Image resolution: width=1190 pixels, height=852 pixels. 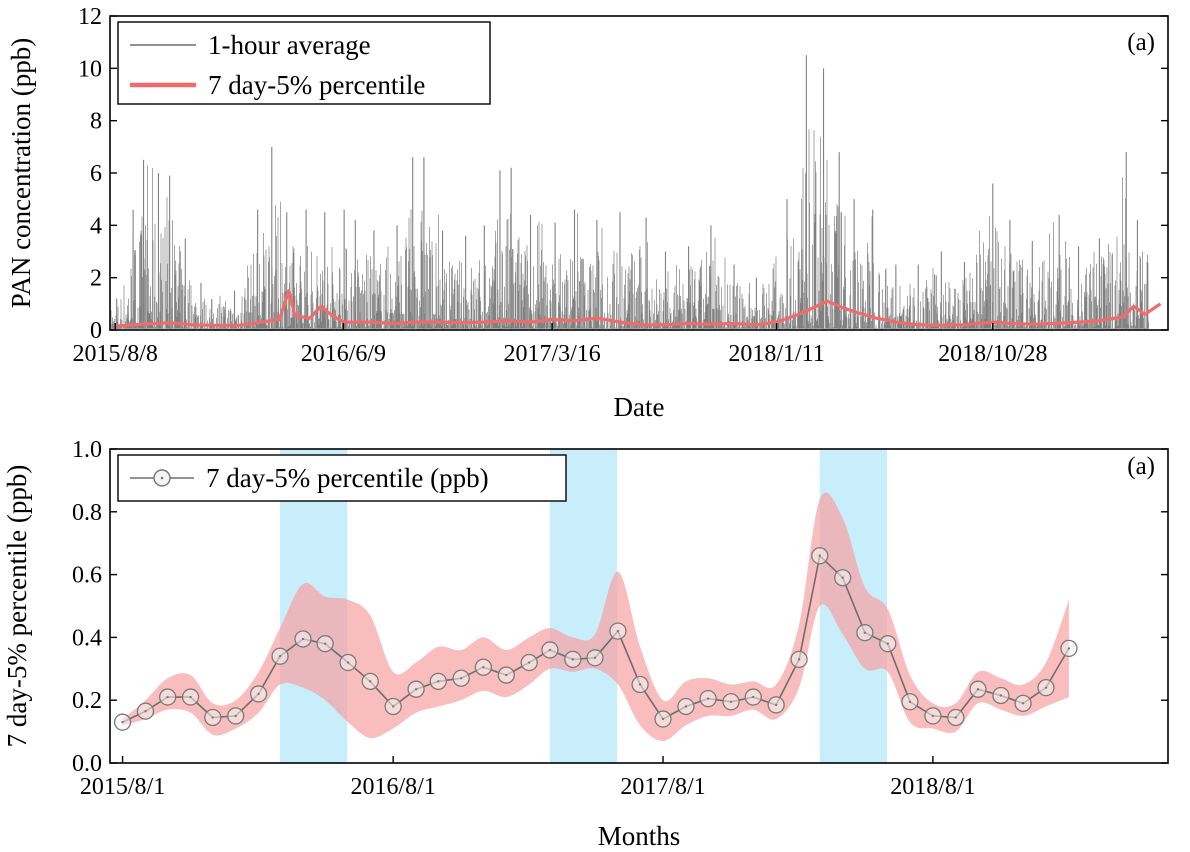 I want to click on y-axis-title-bottom: 7 day-5% percentile (ppb), so click(x=17, y=606).